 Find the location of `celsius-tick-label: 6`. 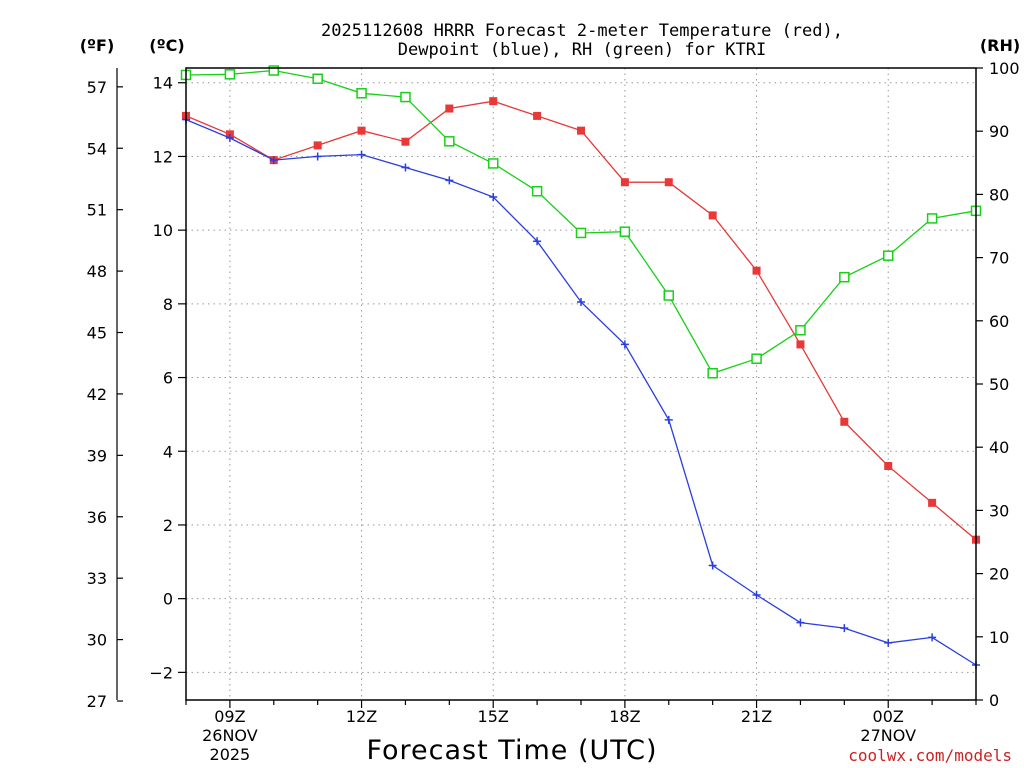

celsius-tick-label: 6 is located at coordinates (168, 378).